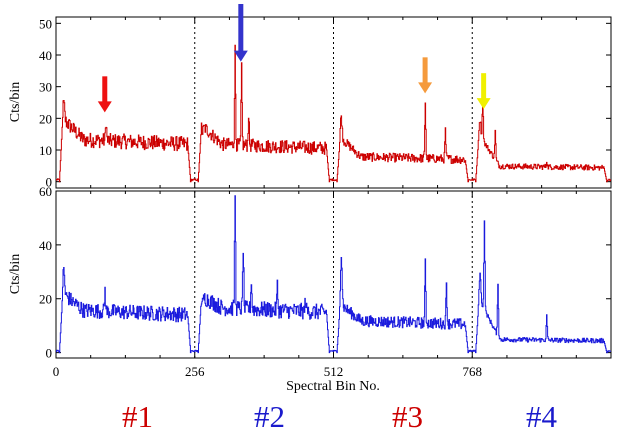 This screenshot has height=439, width=627. I want to click on section-label-2: #2, so click(269, 416).